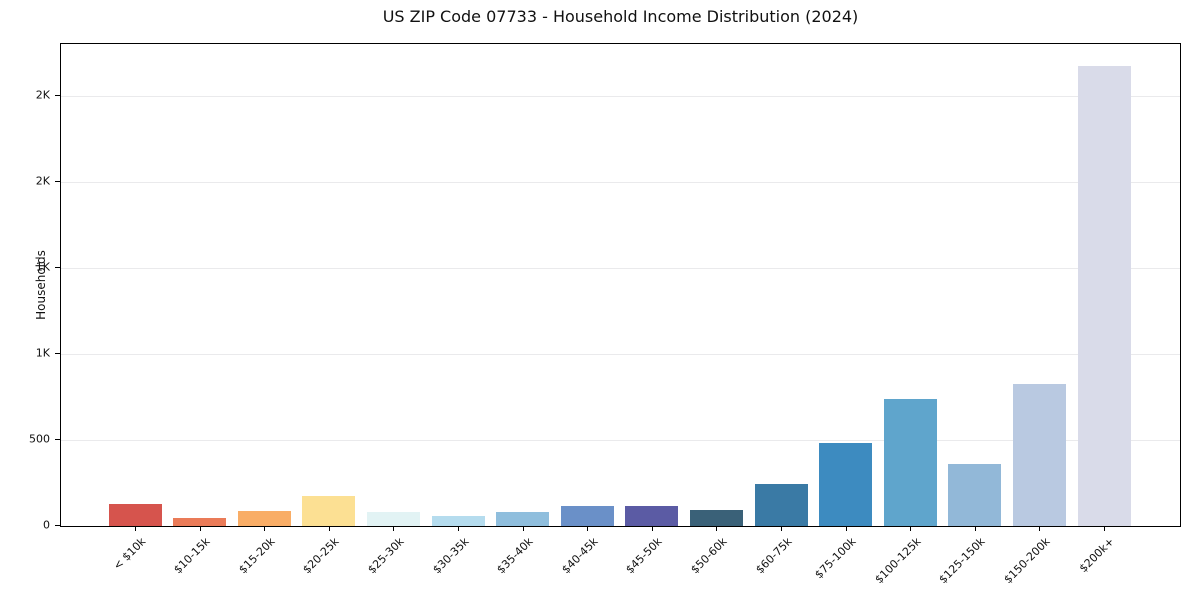 This screenshot has height=590, width=1189. What do you see at coordinates (515, 556) in the screenshot?
I see `x-tick-label: $35-40k` at bounding box center [515, 556].